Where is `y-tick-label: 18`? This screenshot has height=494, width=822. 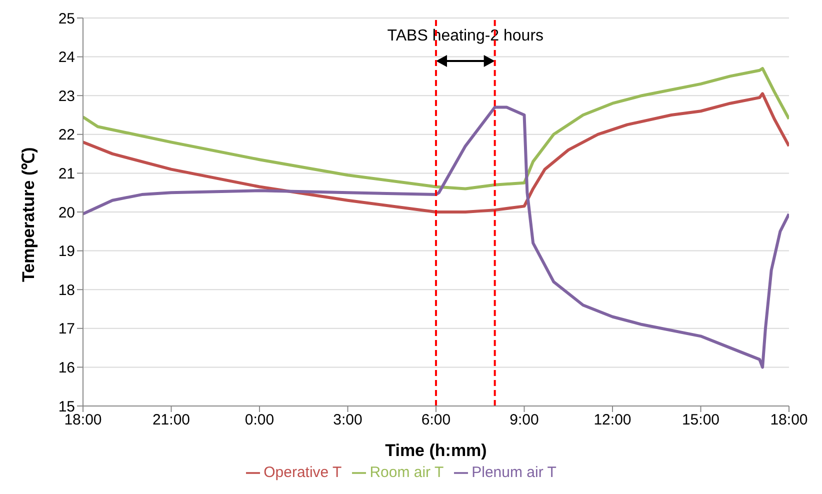 y-tick-label: 18 is located at coordinates (66, 290).